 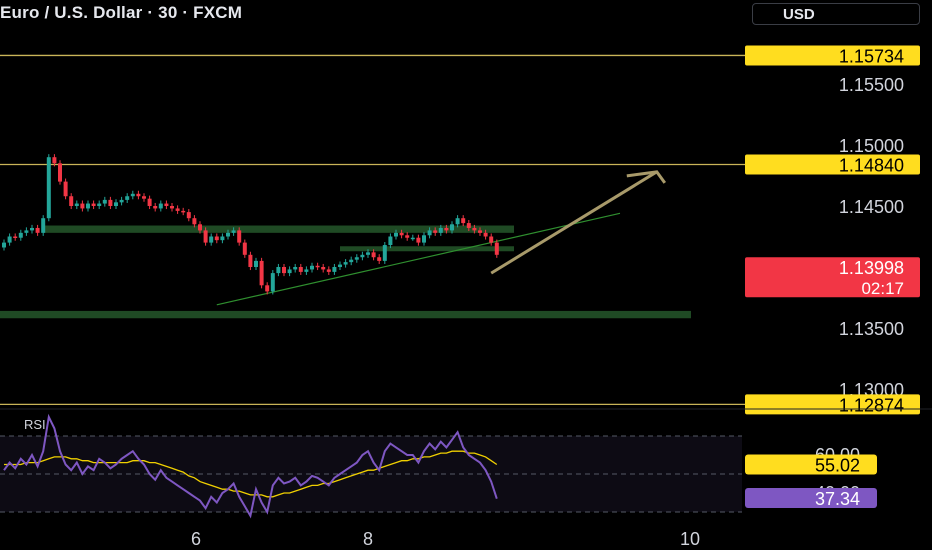 What do you see at coordinates (836, 14) in the screenshot?
I see `currency-button: USD` at bounding box center [836, 14].